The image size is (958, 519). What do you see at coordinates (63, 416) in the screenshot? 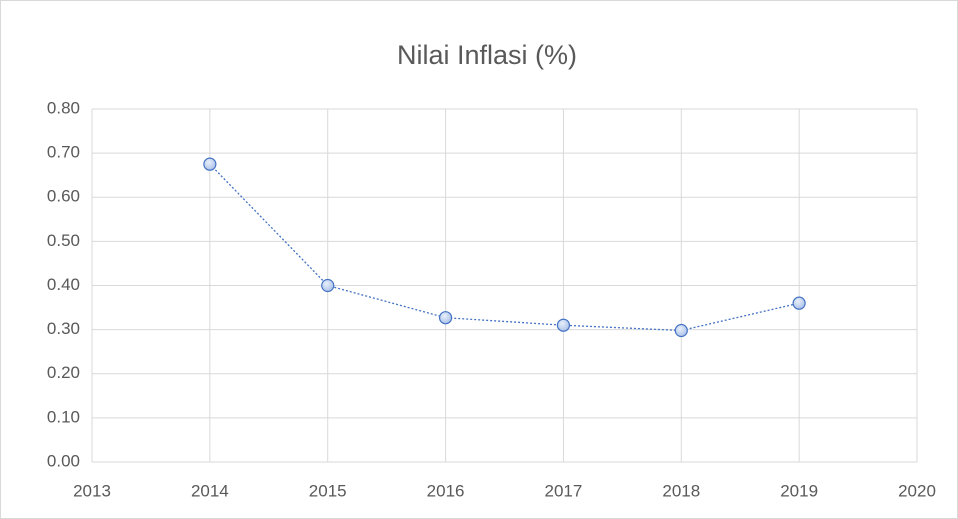
I see `y-tick-label: 0.10` at bounding box center [63, 416].